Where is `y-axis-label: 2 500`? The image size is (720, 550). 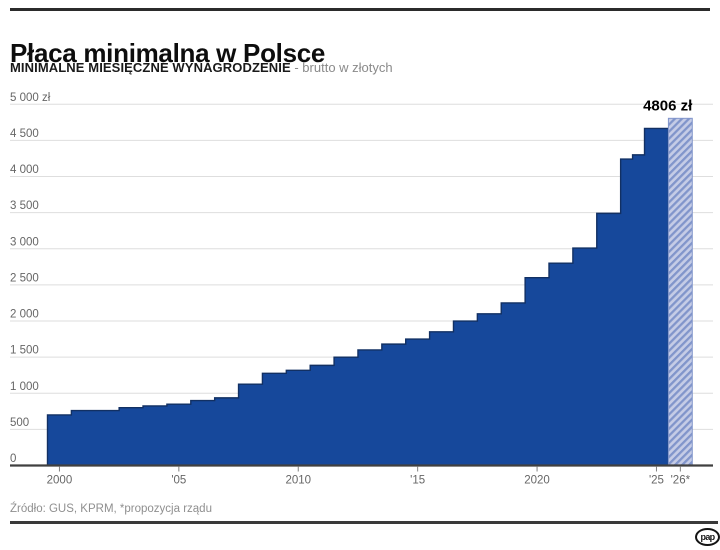 y-axis-label: 2 500 is located at coordinates (24, 278).